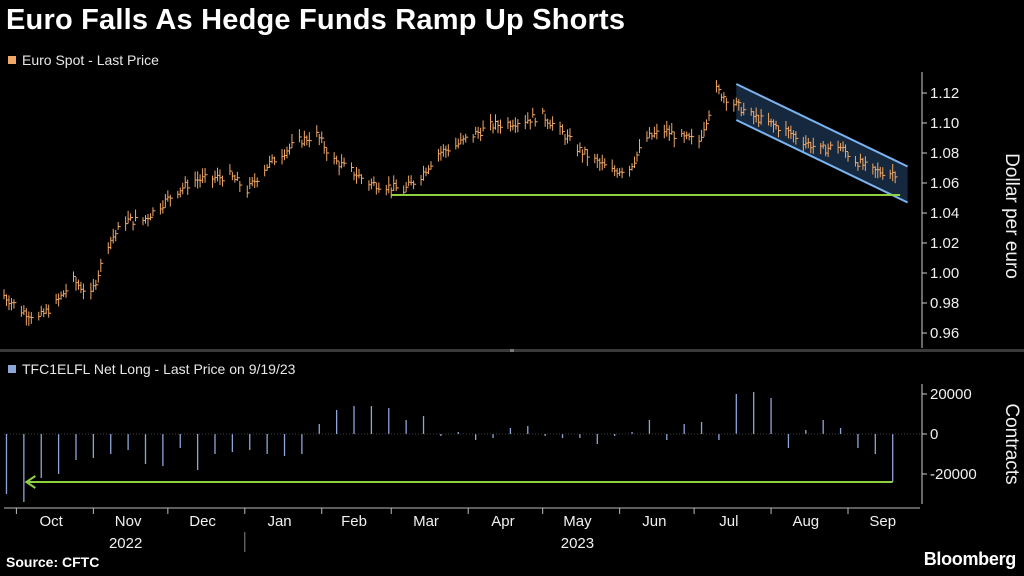 The width and height of the screenshot is (1024, 576). What do you see at coordinates (944, 213) in the screenshot?
I see `price-y-tick-label: 1.04` at bounding box center [944, 213].